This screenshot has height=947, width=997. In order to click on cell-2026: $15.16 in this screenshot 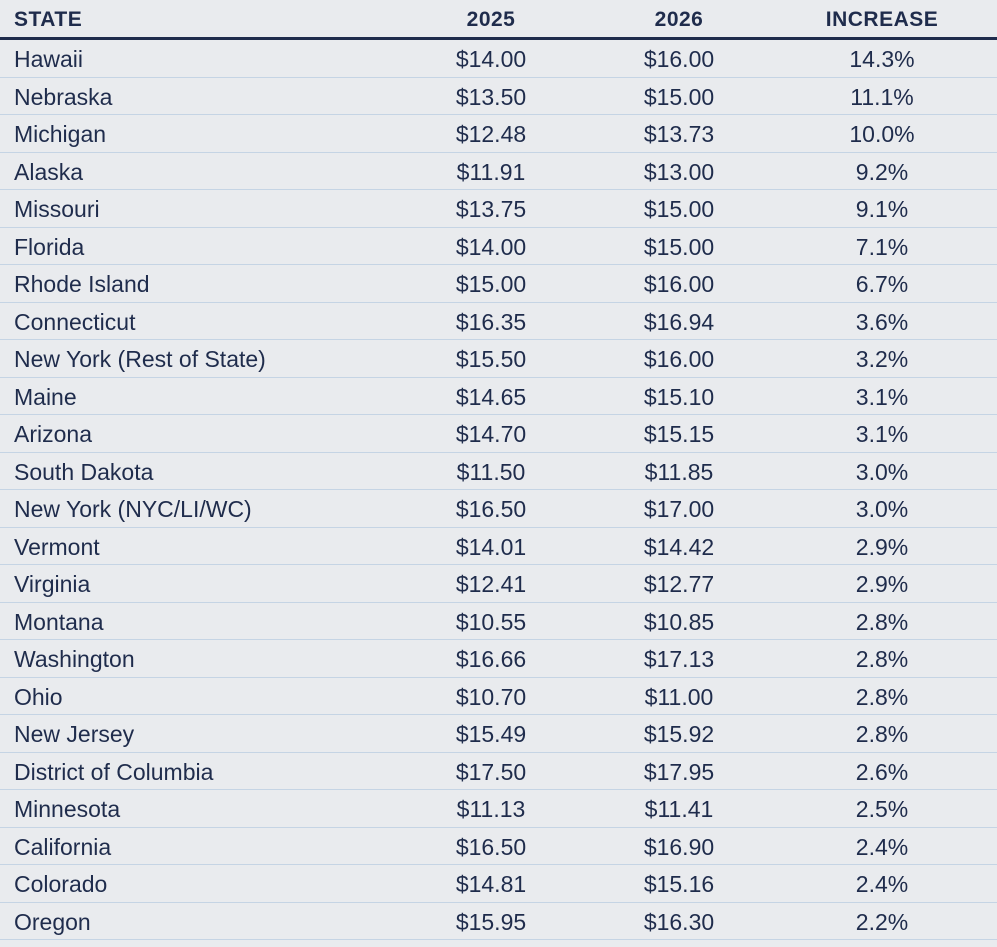, I will do `click(679, 884)`.